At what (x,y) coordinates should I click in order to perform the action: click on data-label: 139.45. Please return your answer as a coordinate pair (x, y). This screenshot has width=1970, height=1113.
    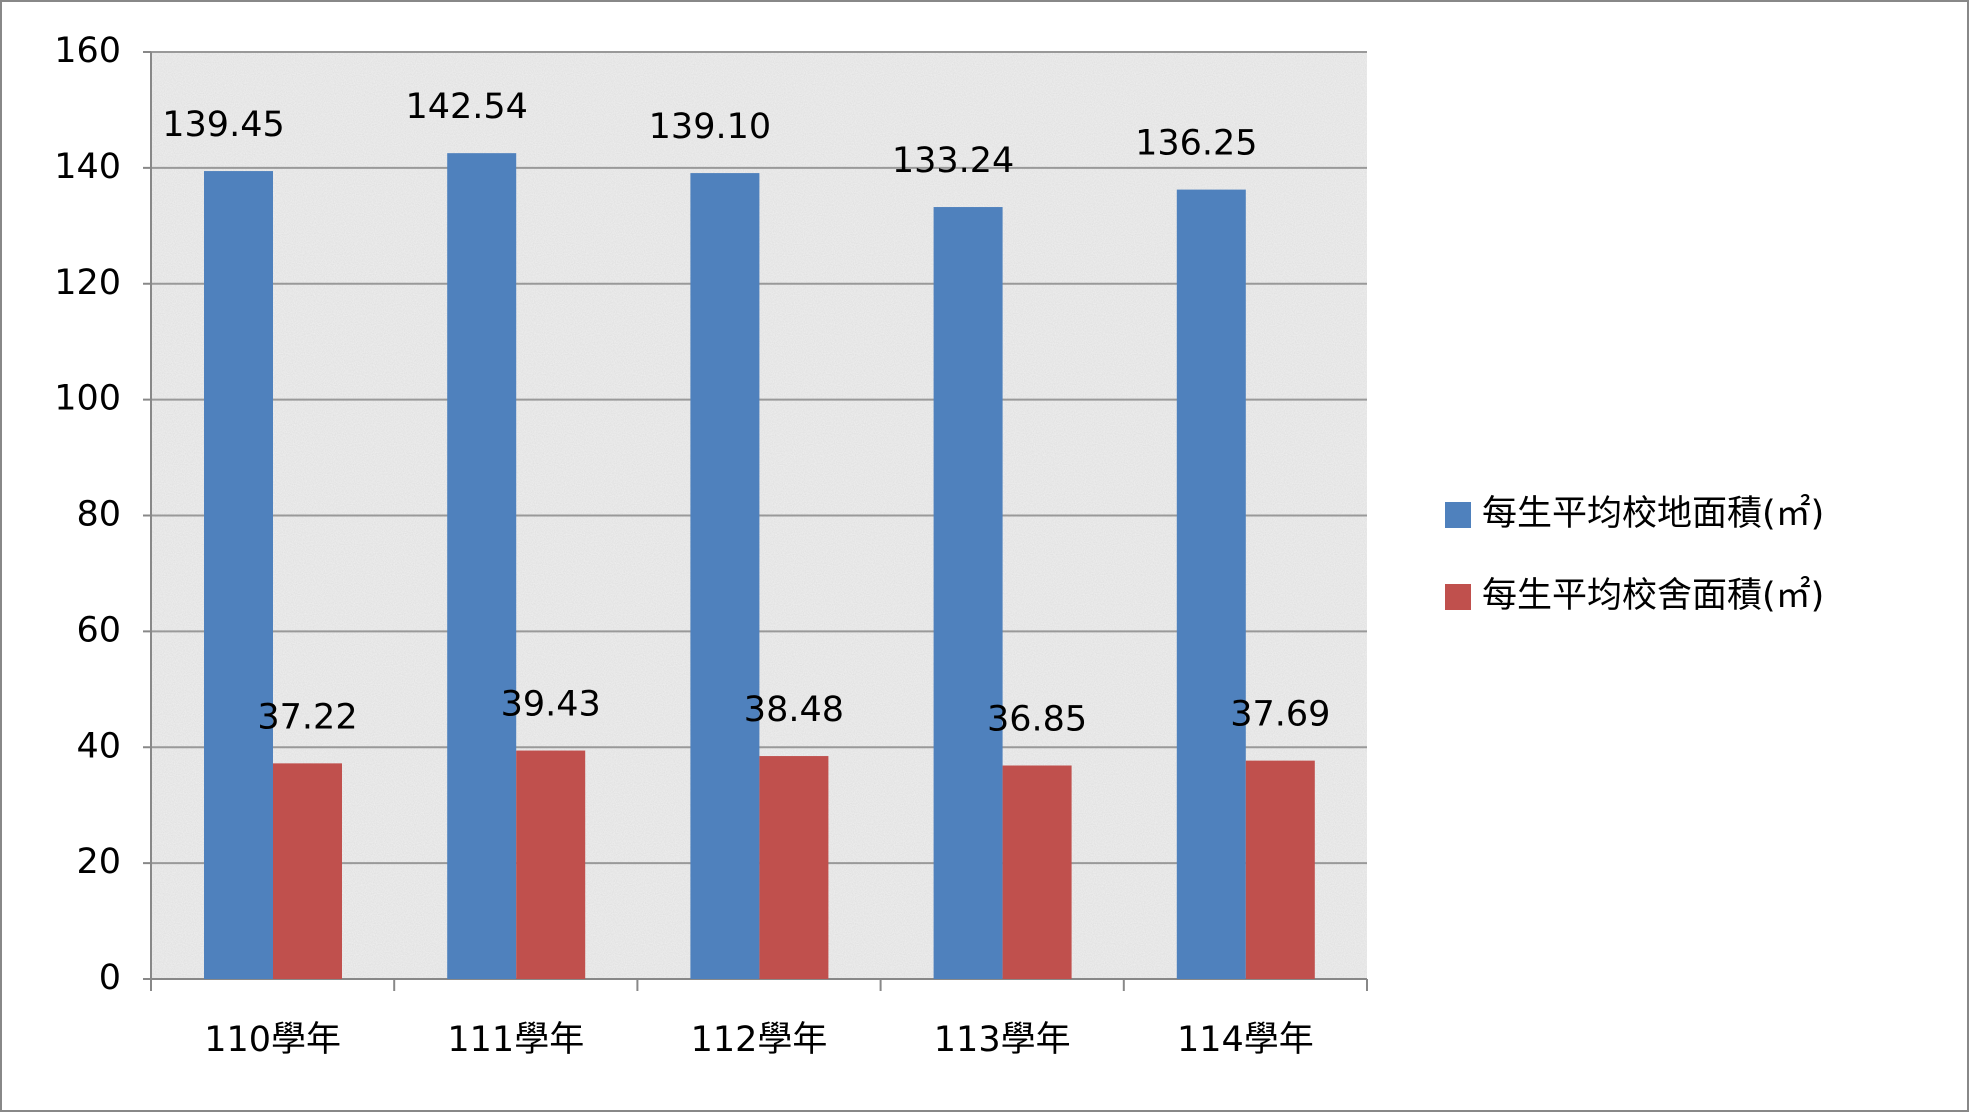
    Looking at the image, I should click on (223, 125).